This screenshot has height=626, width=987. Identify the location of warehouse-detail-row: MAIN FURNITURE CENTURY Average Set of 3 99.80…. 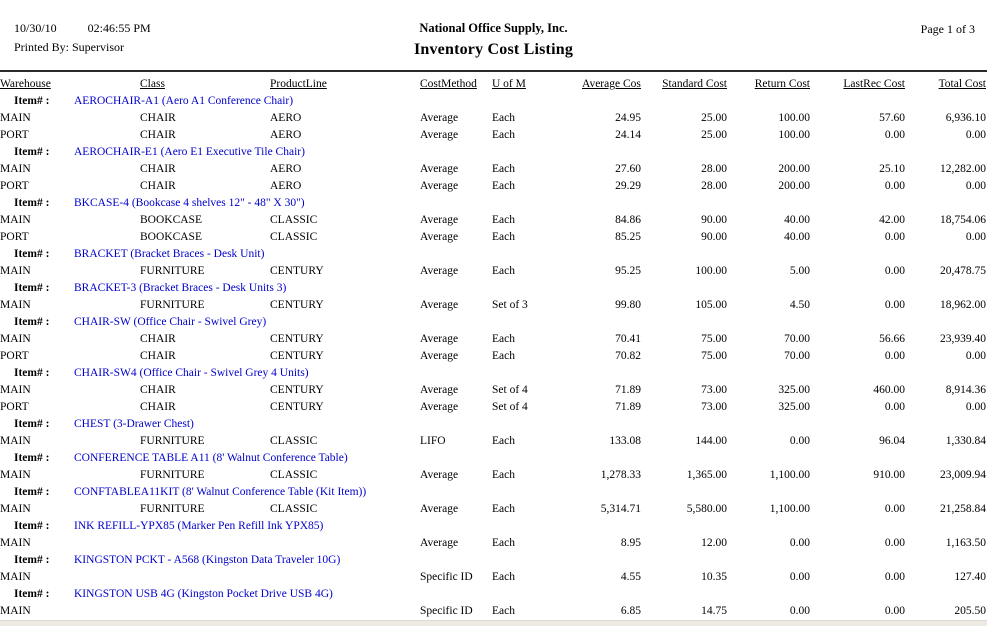
(493, 305).